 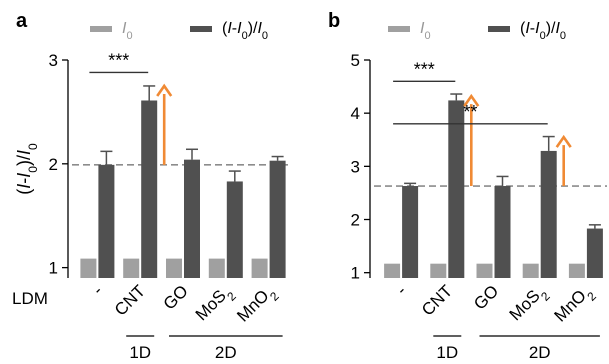 What do you see at coordinates (334, 21) in the screenshot?
I see `panel-label: b` at bounding box center [334, 21].